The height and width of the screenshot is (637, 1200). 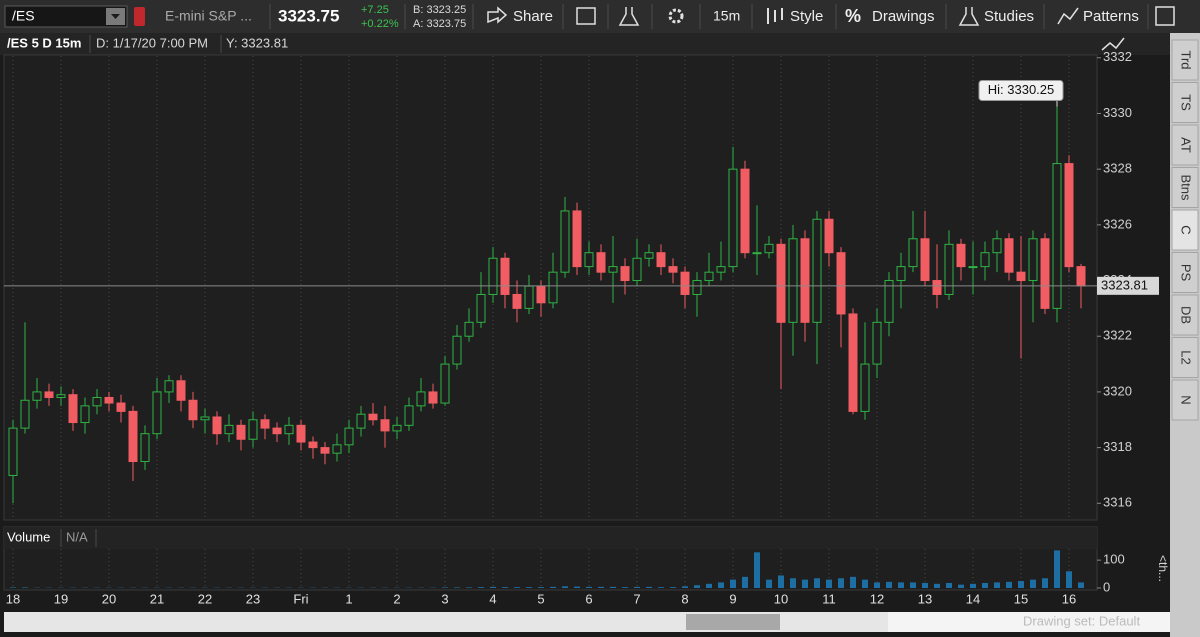 I want to click on sidebar-tab-label: N, so click(x=1186, y=399).